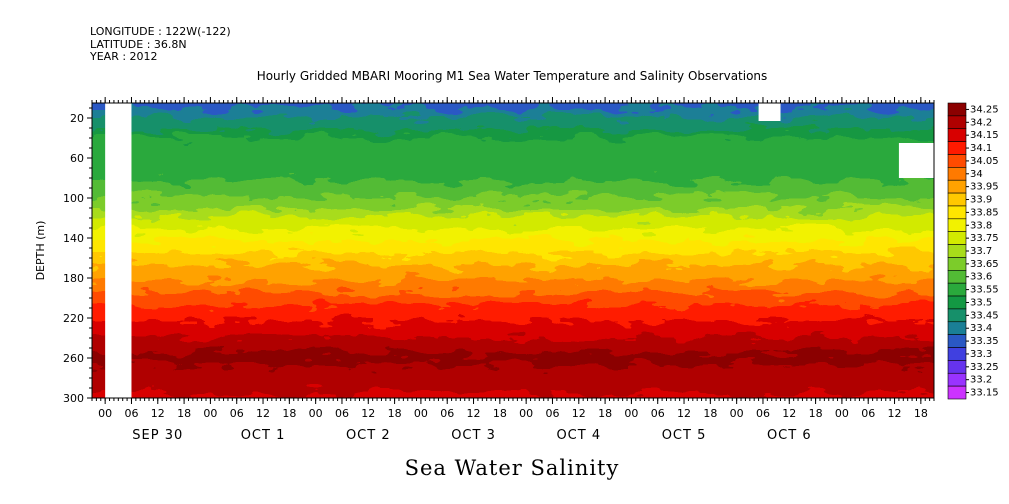  Describe the element at coordinates (512, 468) in the screenshot. I see `bottom-title: Sea Water Salinity` at that location.